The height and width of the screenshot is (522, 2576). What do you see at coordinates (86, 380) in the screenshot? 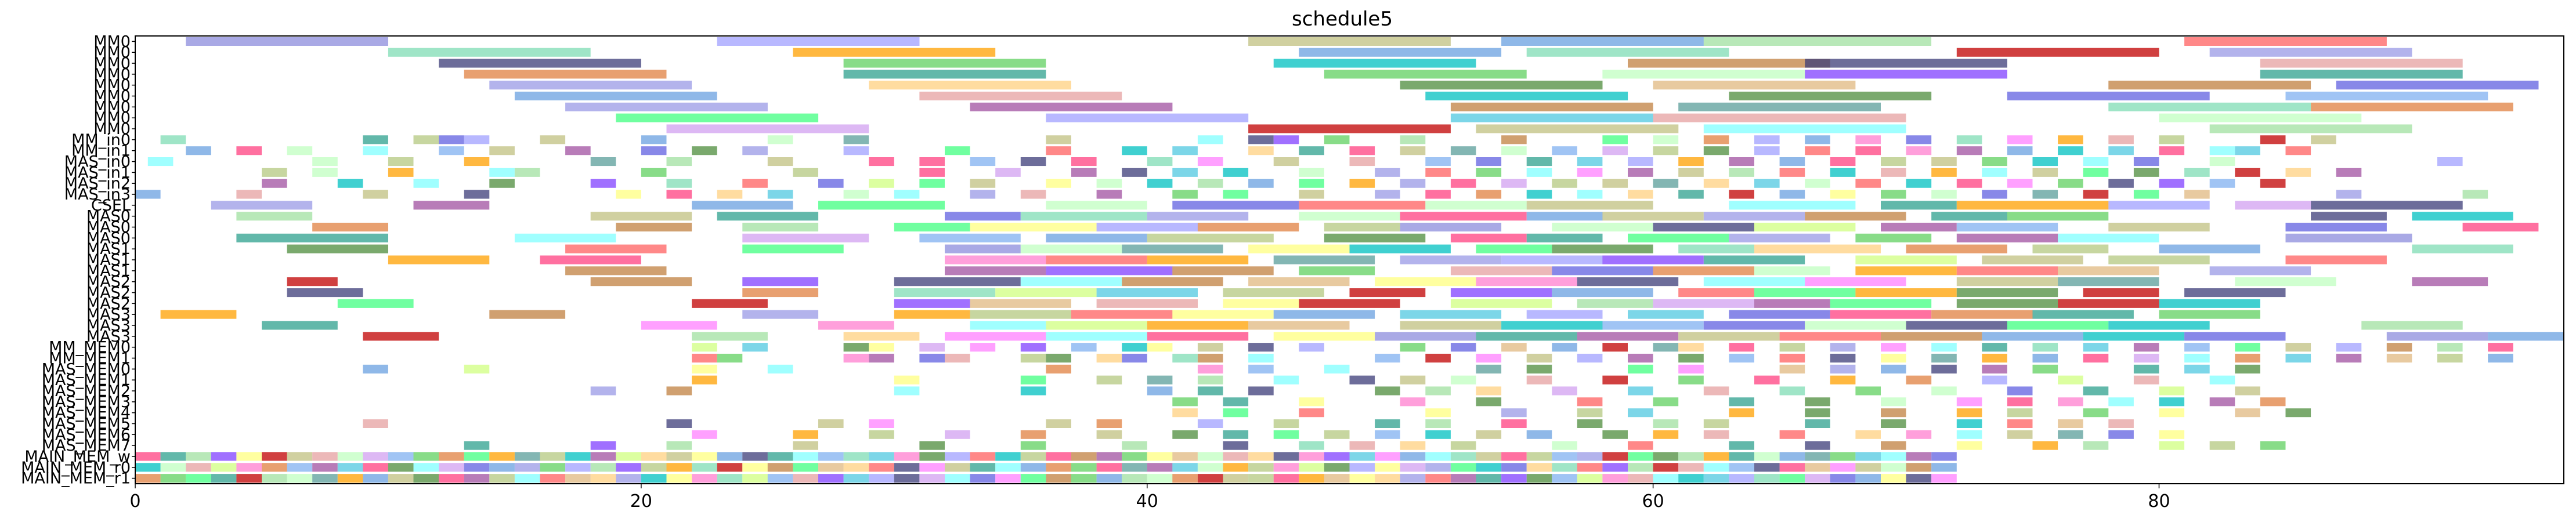
I see `y-label-row-31: MAS_MEM1` at bounding box center [86, 380].